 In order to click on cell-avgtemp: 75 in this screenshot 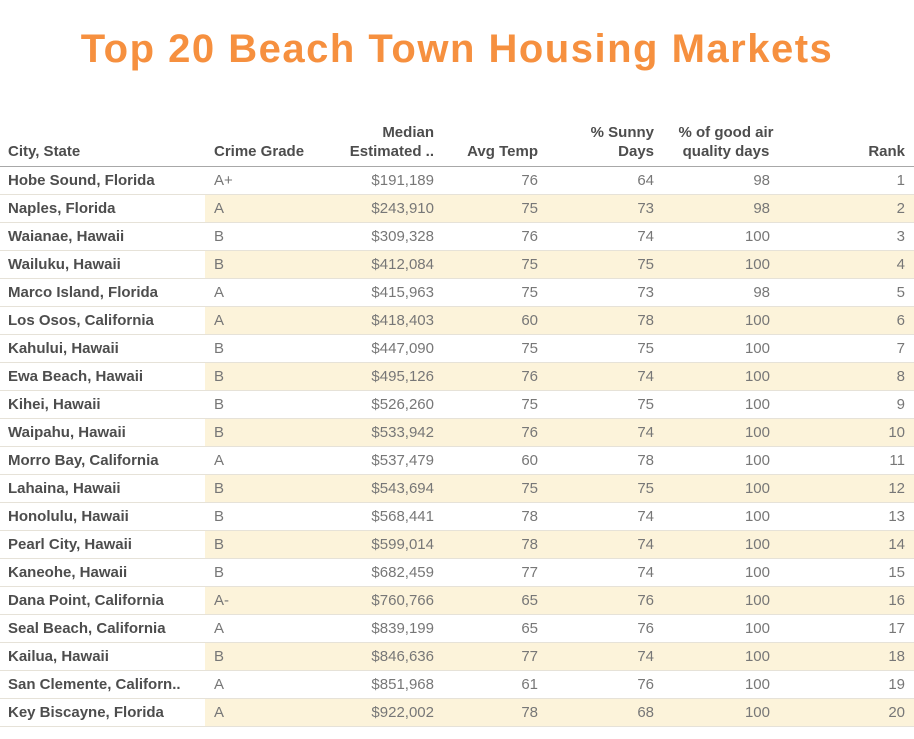, I will do `click(494, 488)`.